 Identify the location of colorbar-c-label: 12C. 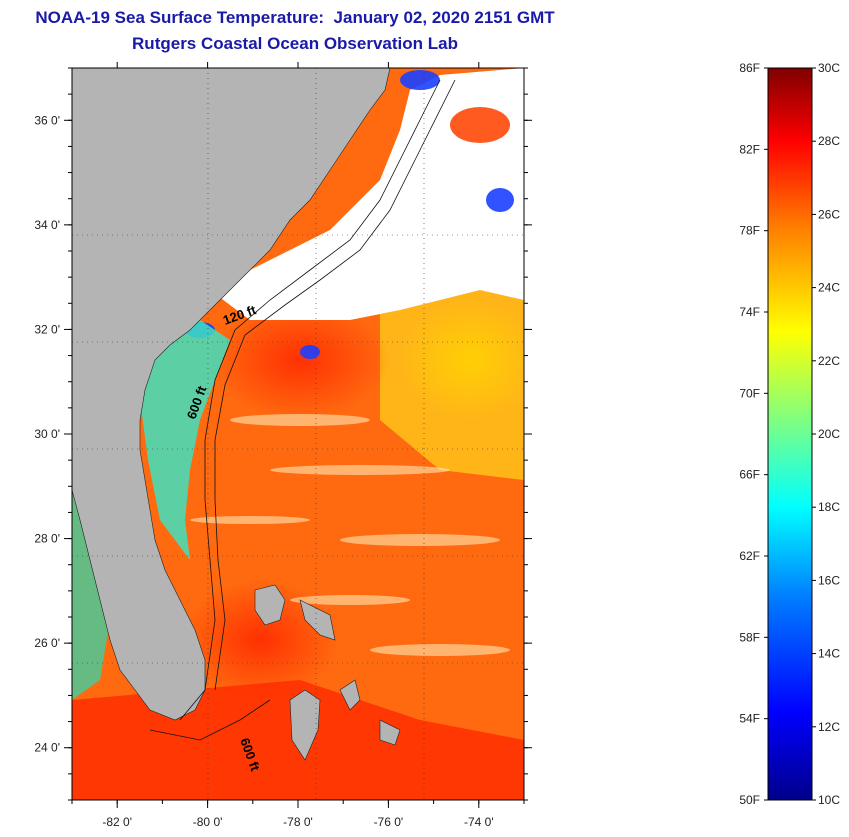
(829, 727).